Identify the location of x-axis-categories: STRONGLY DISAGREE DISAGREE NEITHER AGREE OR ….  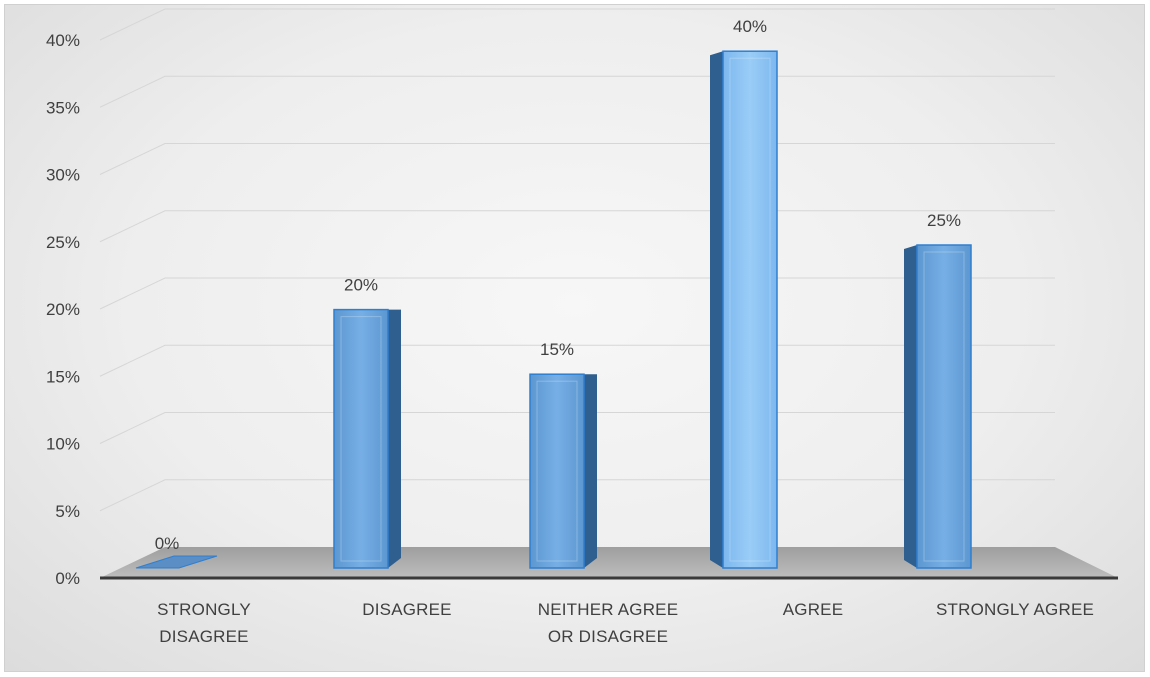
(625, 623).